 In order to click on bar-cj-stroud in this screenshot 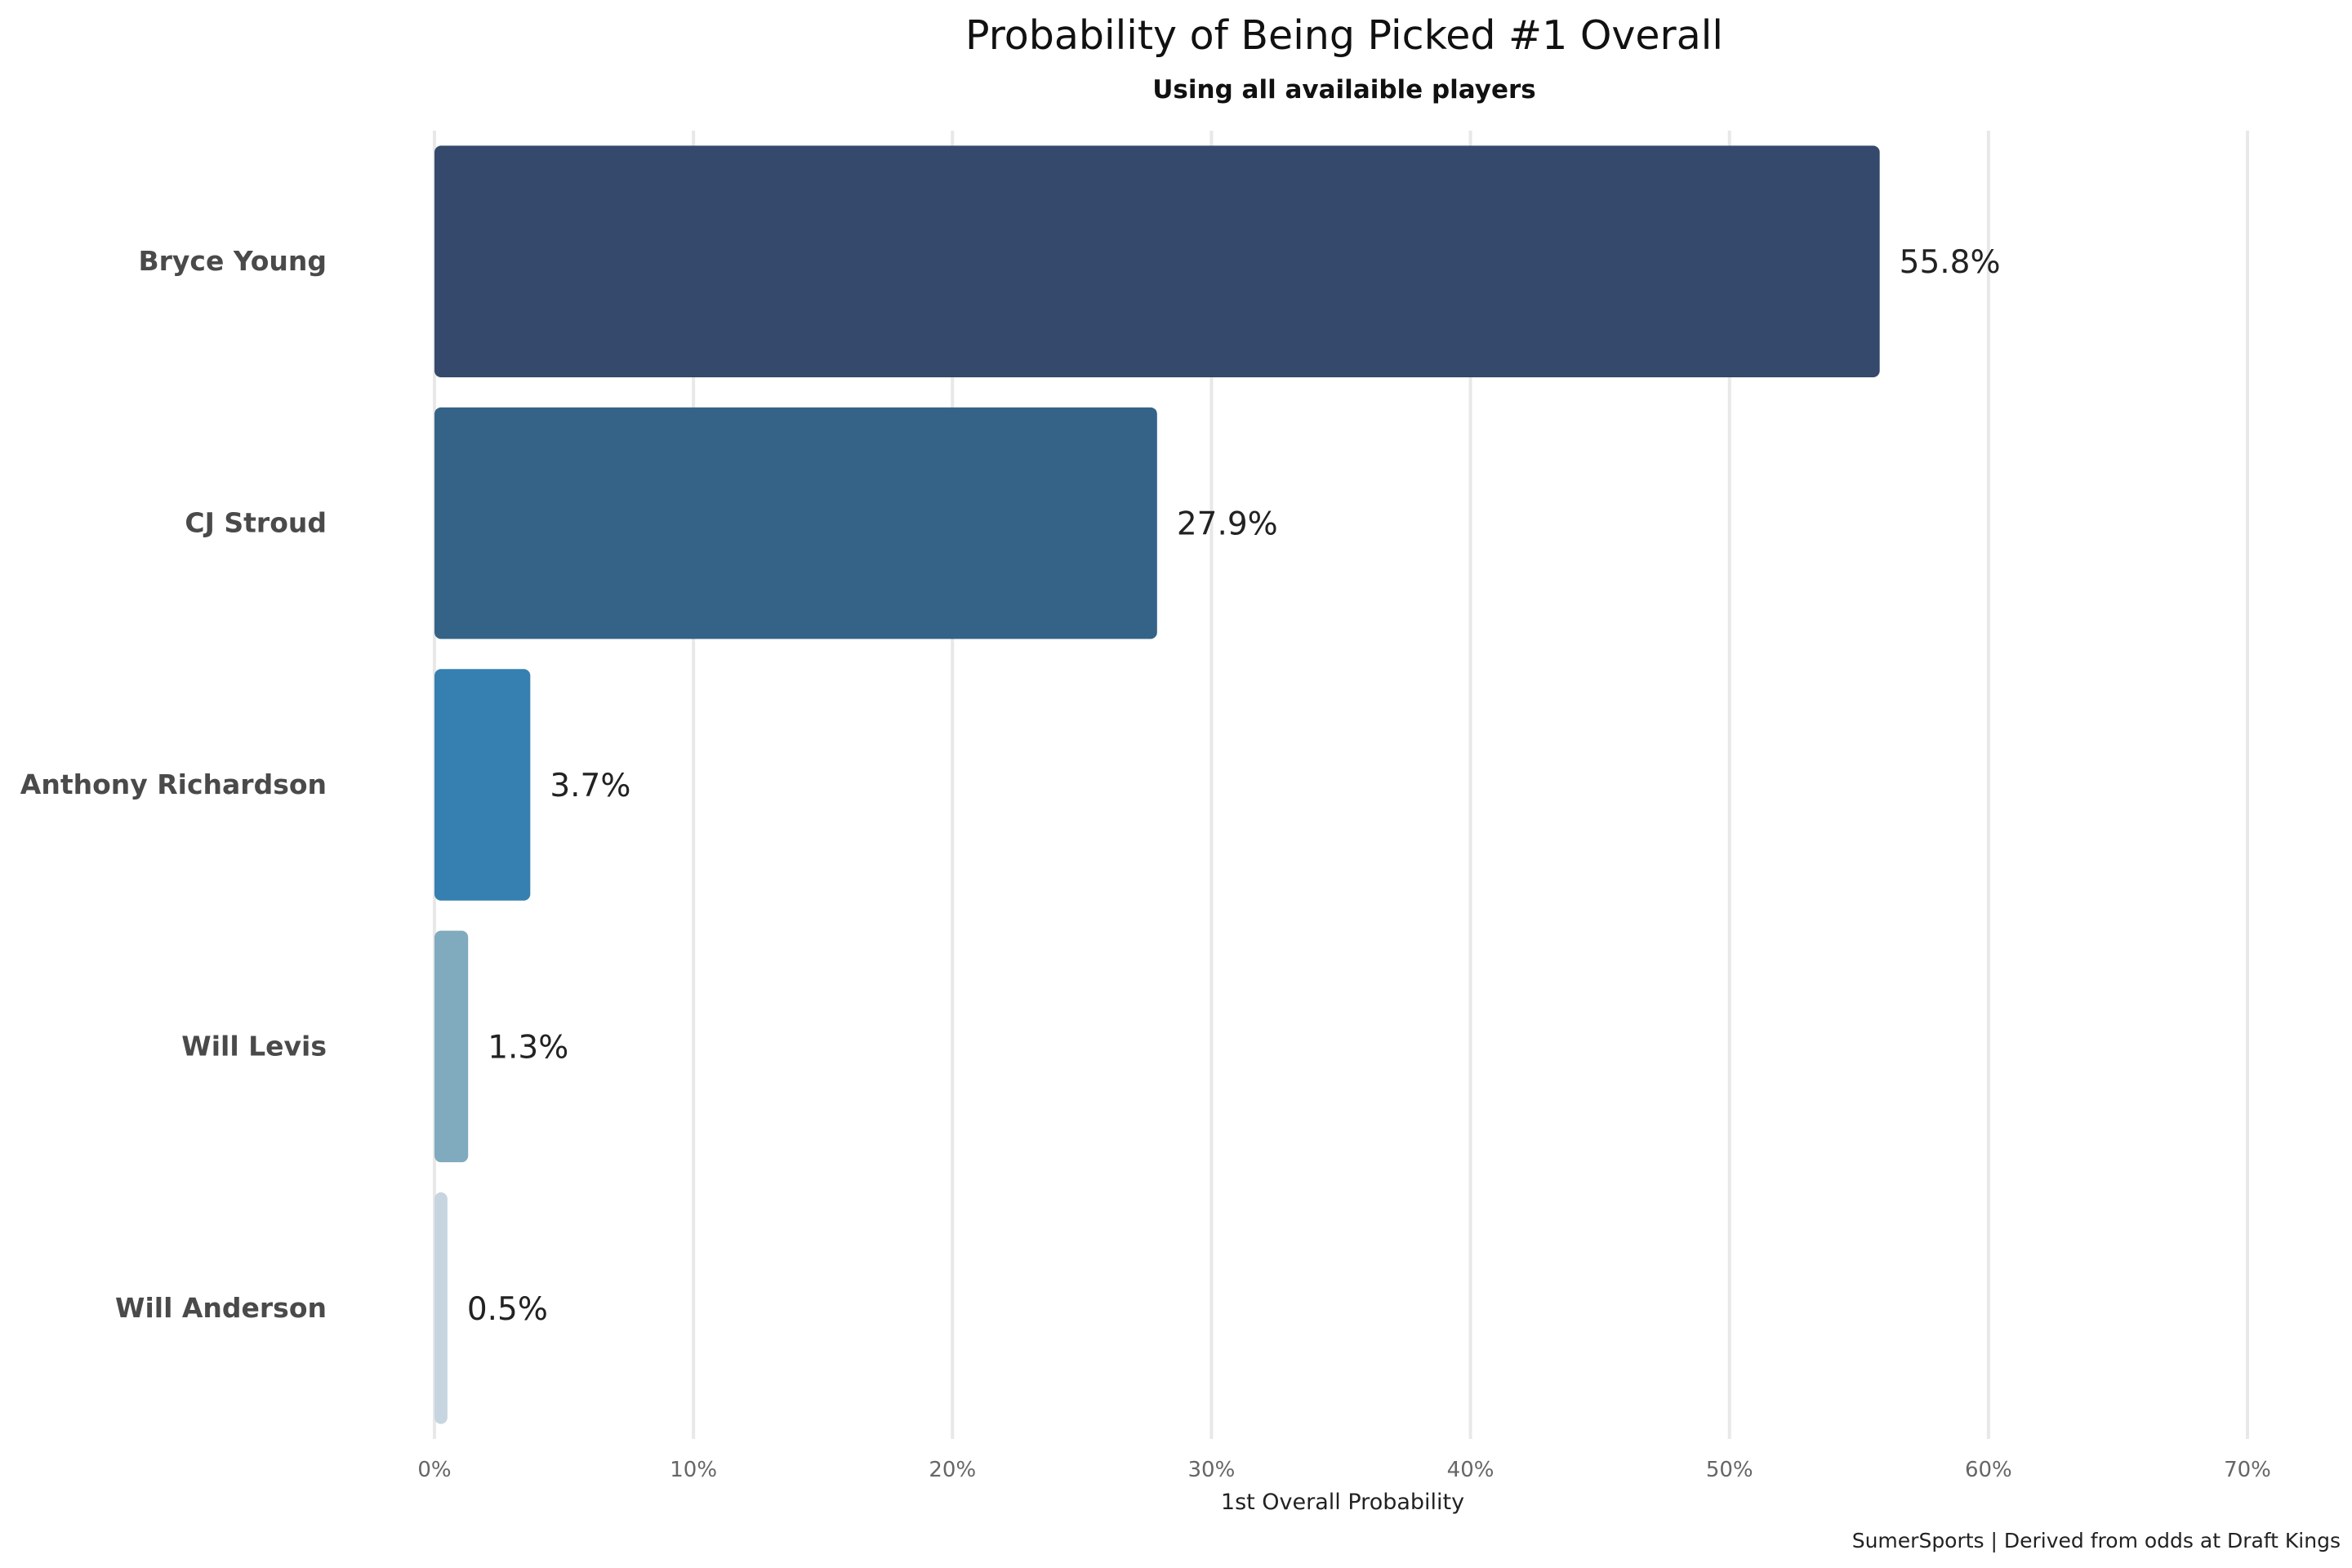, I will do `click(795, 523)`.